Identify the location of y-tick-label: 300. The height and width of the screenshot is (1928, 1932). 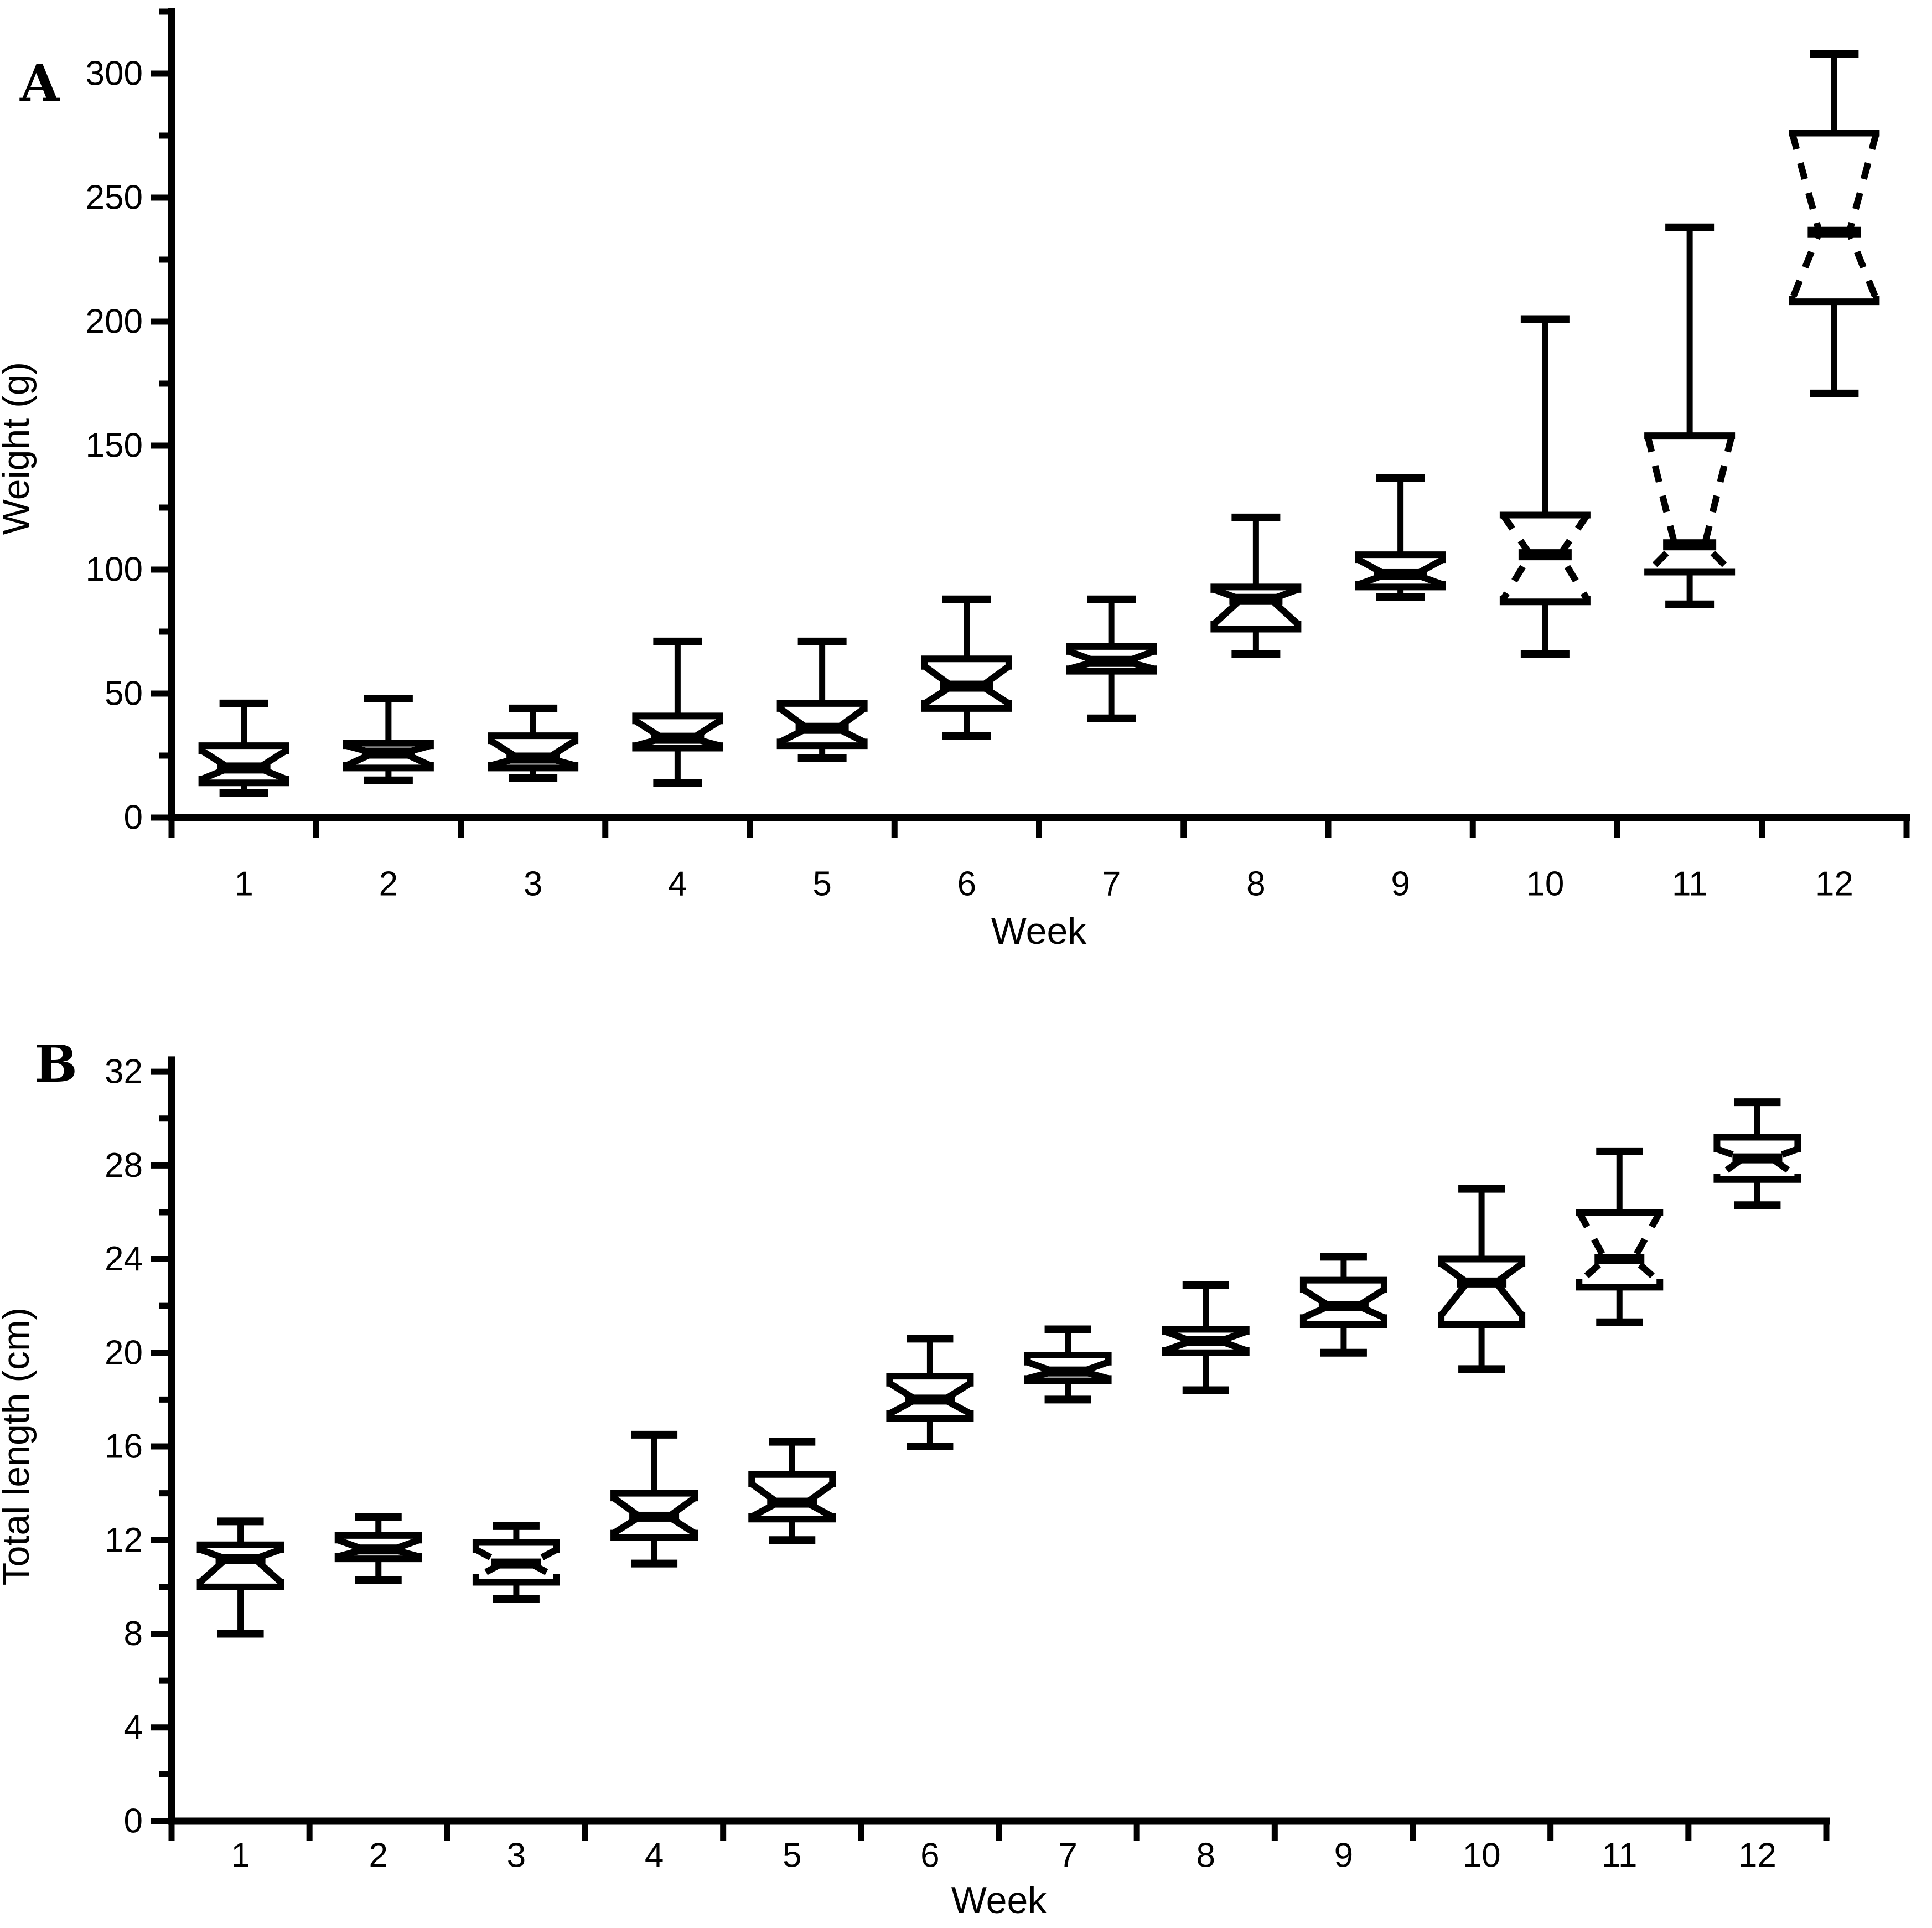
(114, 74).